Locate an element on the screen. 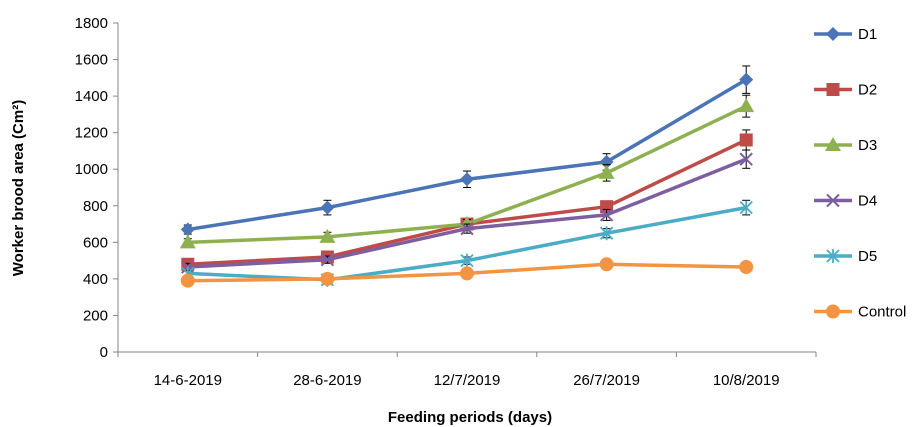  legend-item-d5: D5 is located at coordinates (845, 256).